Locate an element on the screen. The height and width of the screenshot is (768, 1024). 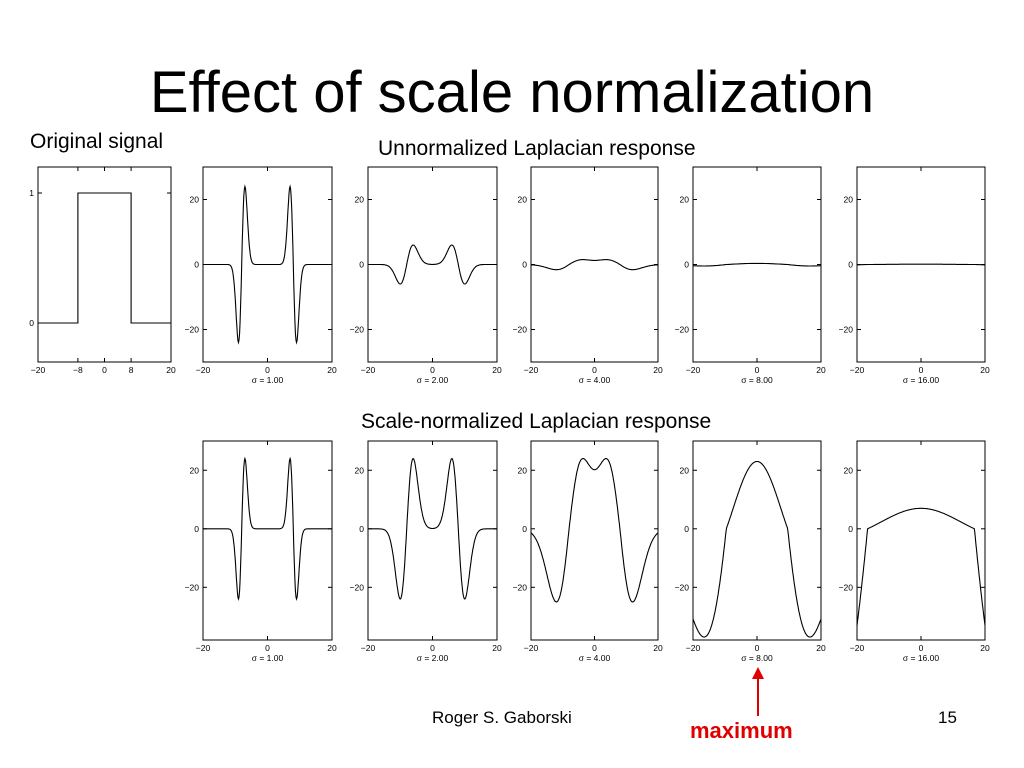
x-tick-label: −8 is located at coordinates (78, 370).